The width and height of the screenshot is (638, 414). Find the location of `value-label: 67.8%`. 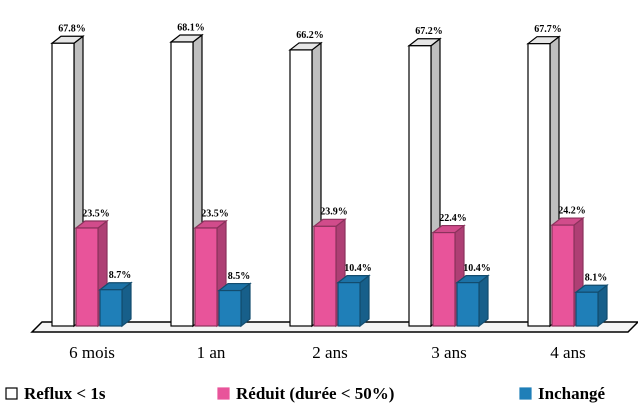

value-label: 67.8% is located at coordinates (72, 29).